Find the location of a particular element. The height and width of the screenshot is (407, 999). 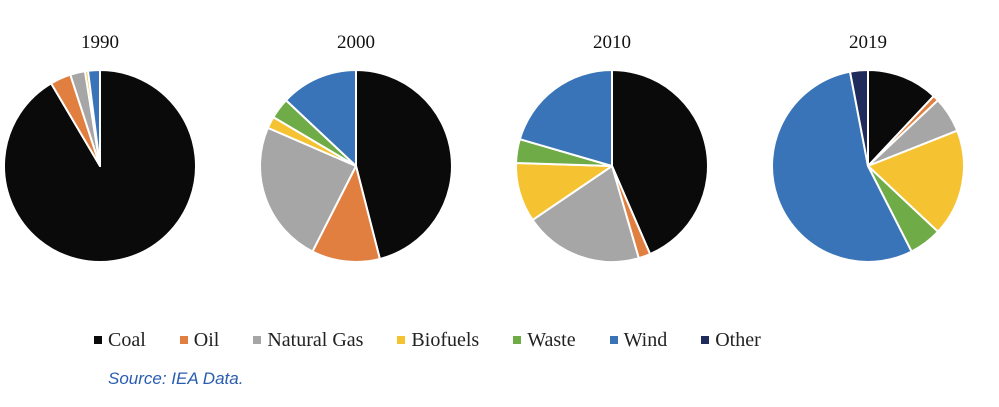

legend-item-wind: Wind is located at coordinates (638, 340).